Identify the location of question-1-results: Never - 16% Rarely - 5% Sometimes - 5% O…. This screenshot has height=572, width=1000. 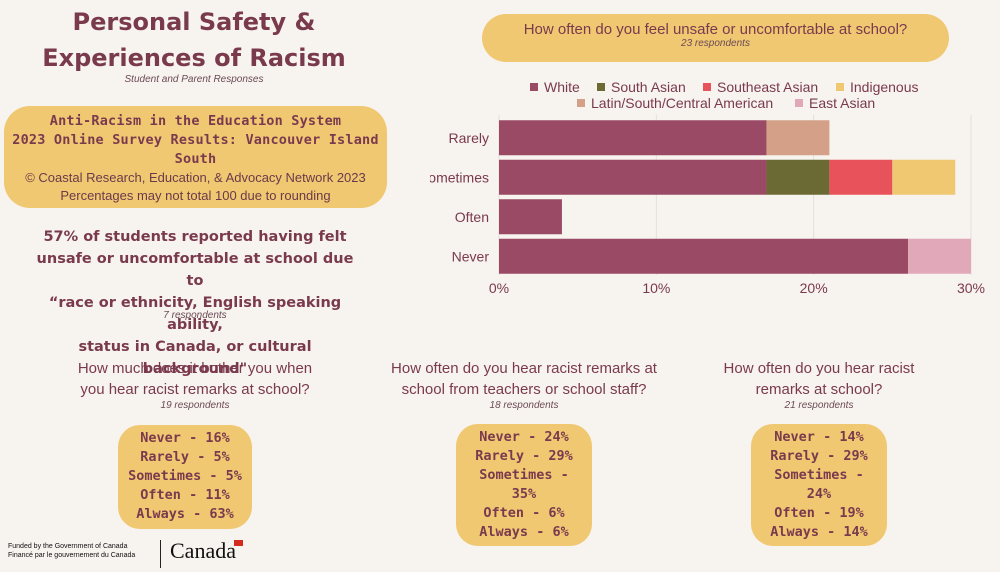
(185, 477).